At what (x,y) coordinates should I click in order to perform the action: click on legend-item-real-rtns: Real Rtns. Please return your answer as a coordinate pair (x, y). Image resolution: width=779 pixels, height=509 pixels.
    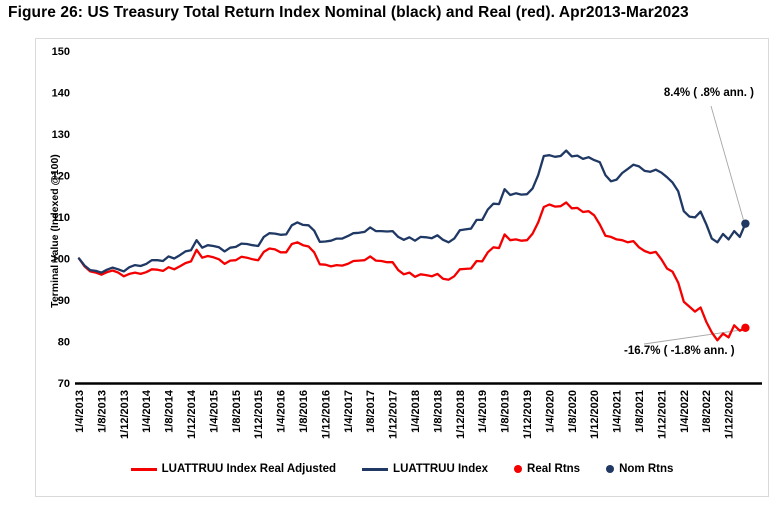
    Looking at the image, I should click on (547, 469).